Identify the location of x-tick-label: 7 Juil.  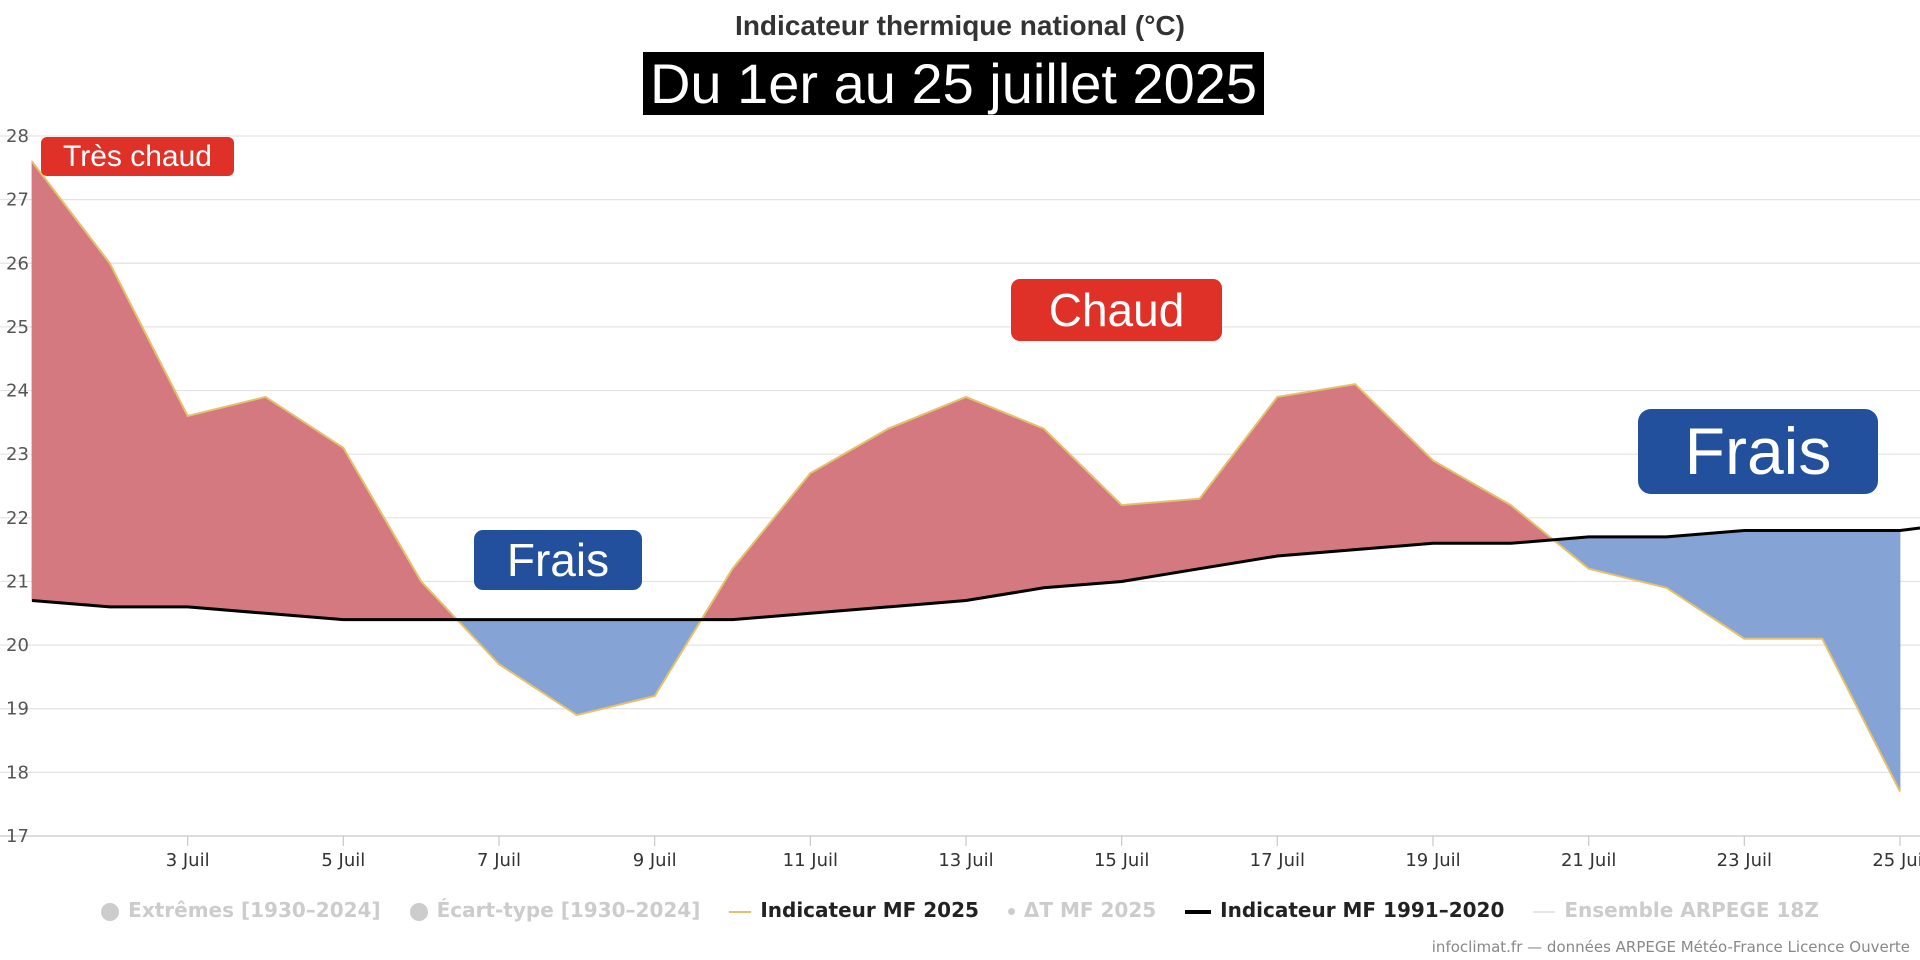
(499, 860).